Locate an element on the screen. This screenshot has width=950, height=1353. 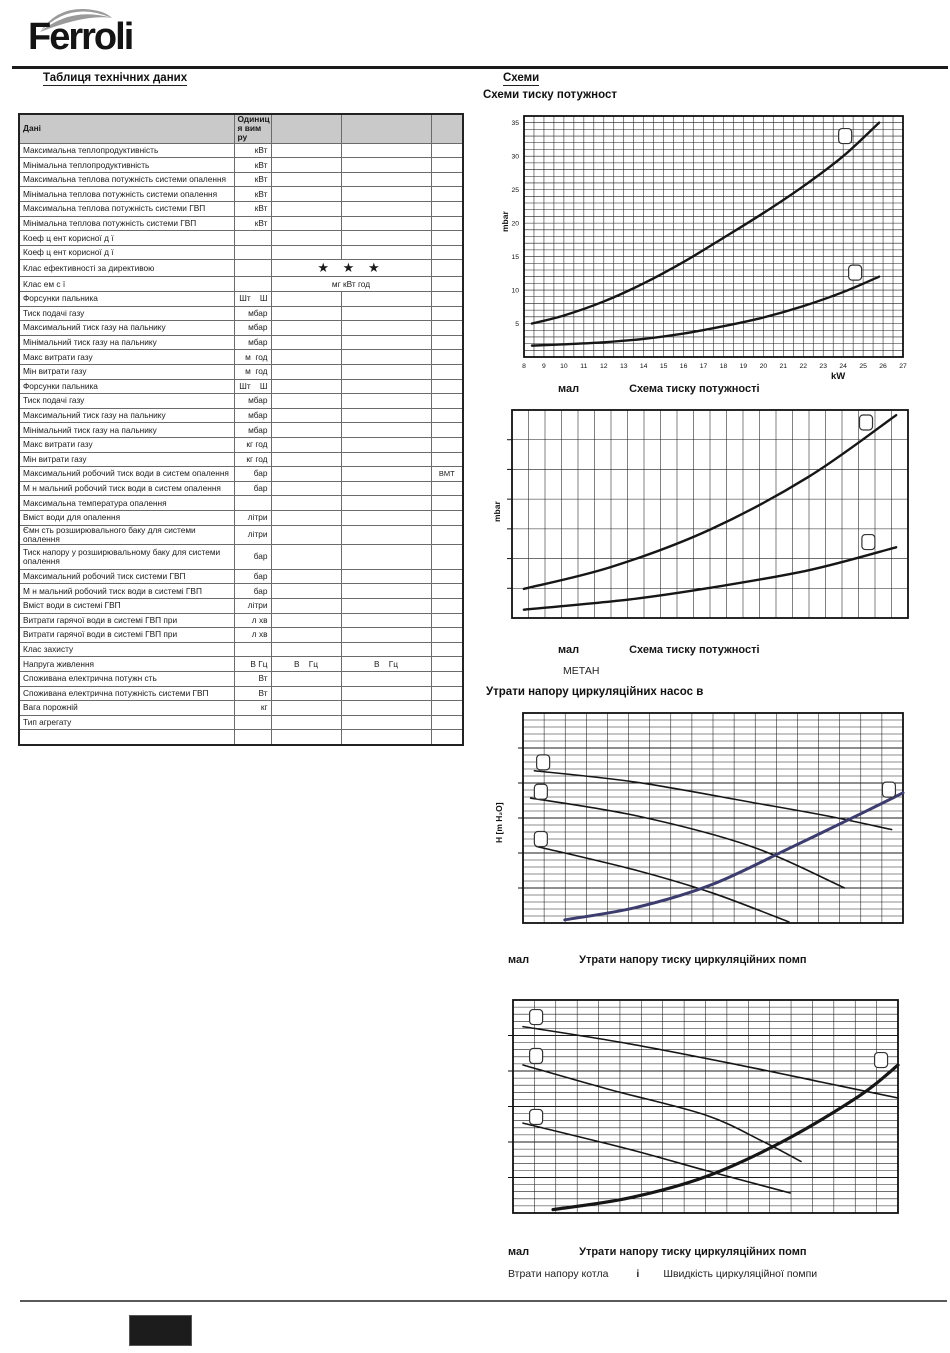
table-row: Клас захисту is located at coordinates (241, 649).